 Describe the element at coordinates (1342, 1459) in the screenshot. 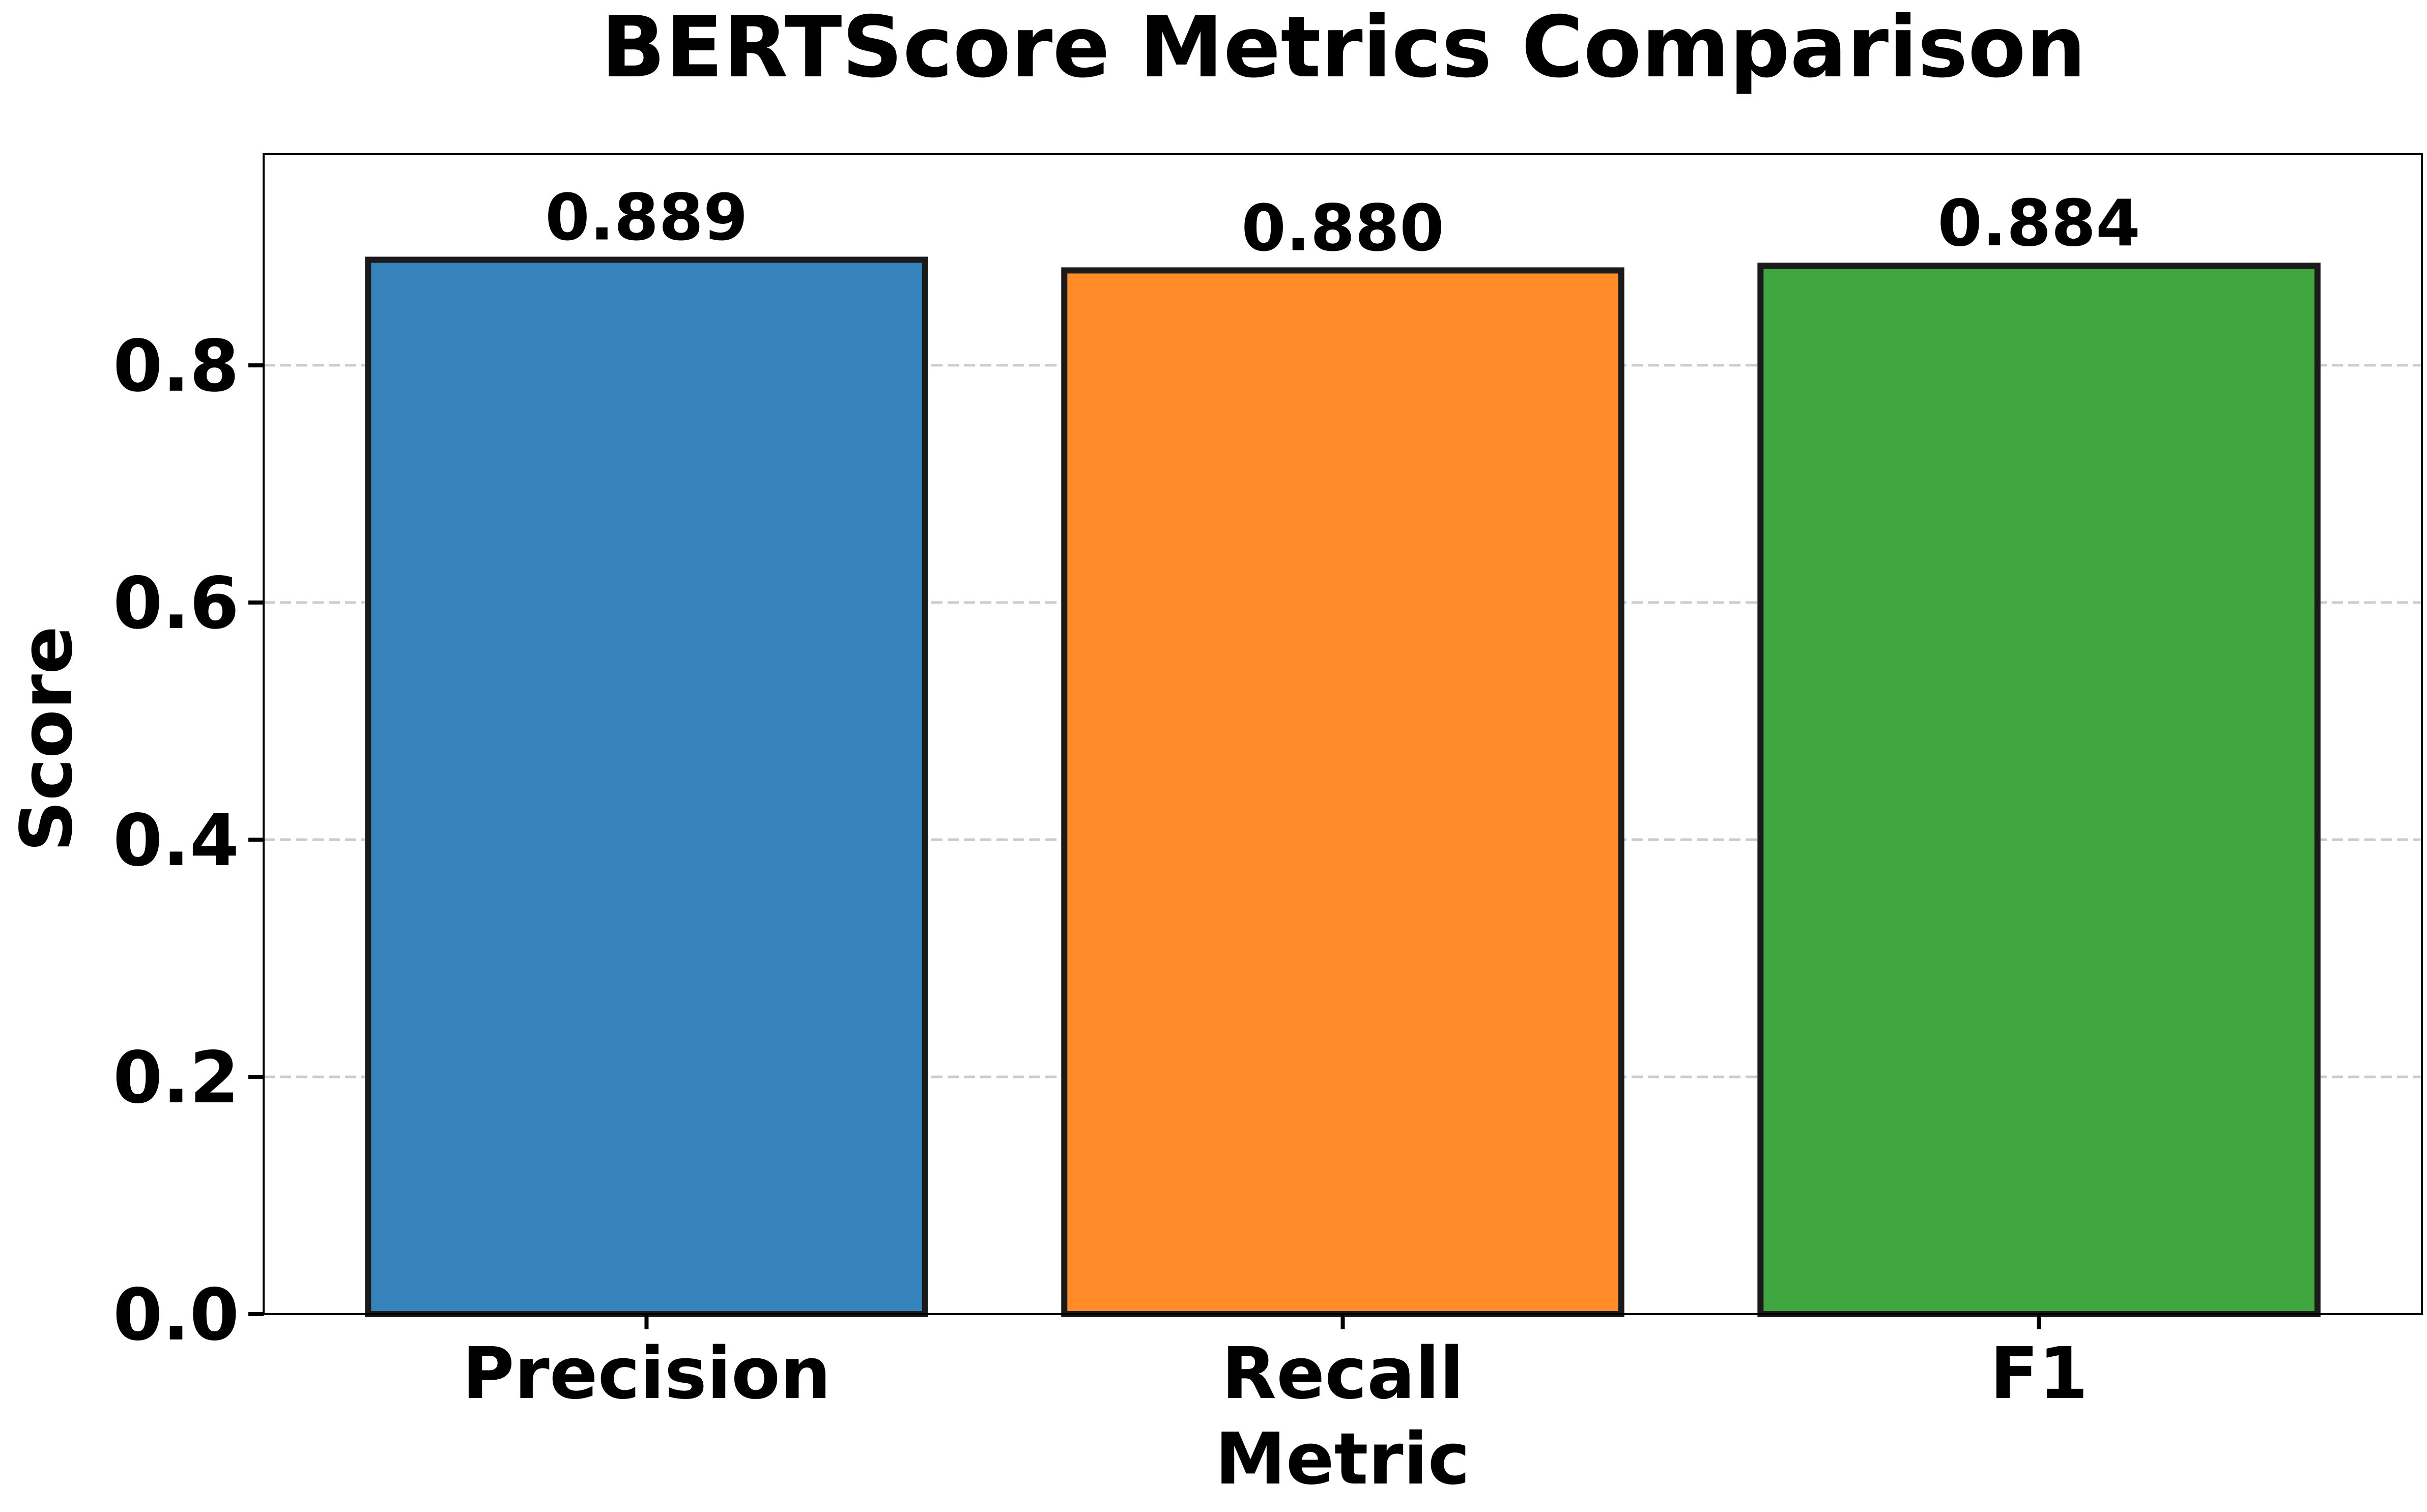

I see `x-axis-label: Metric` at that location.